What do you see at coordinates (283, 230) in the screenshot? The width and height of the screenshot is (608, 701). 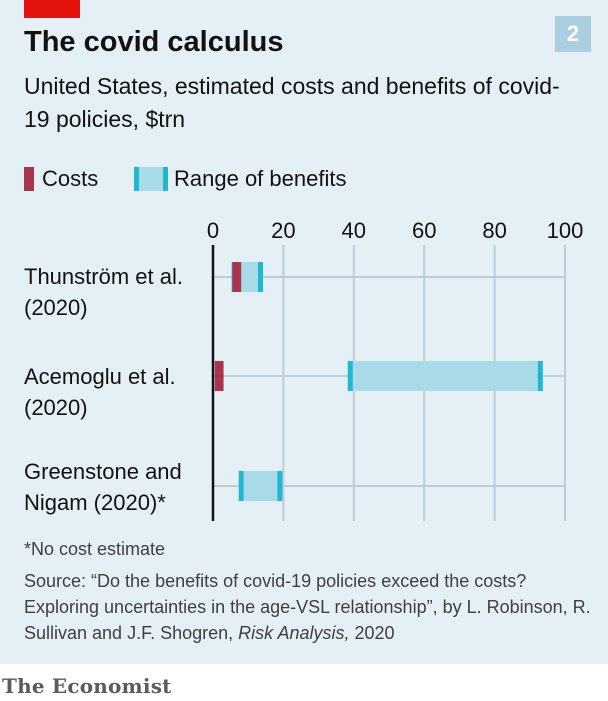 I see `x-tick-label: 20` at bounding box center [283, 230].